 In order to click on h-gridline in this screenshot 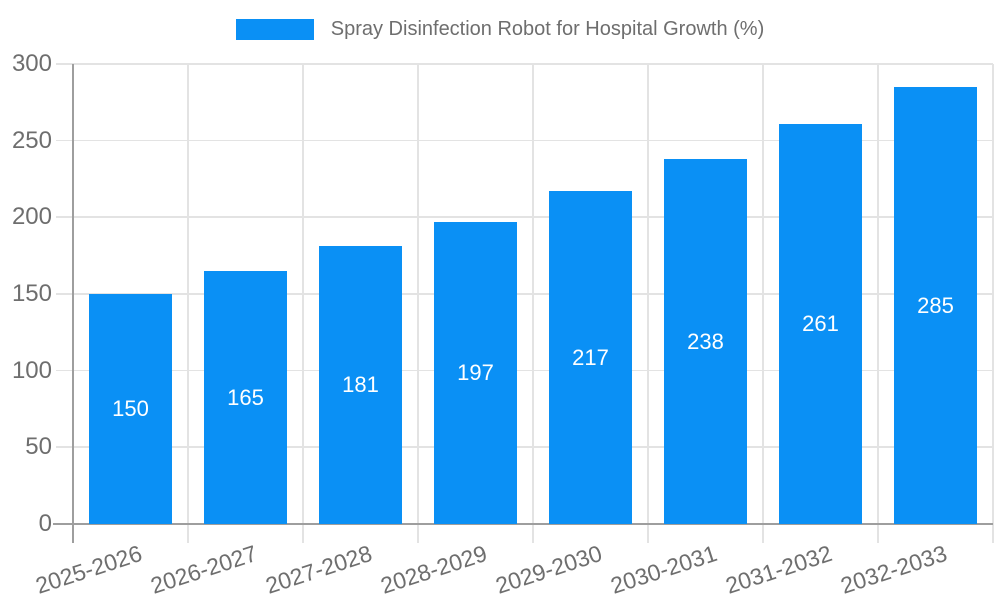, I will do `click(533, 64)`.